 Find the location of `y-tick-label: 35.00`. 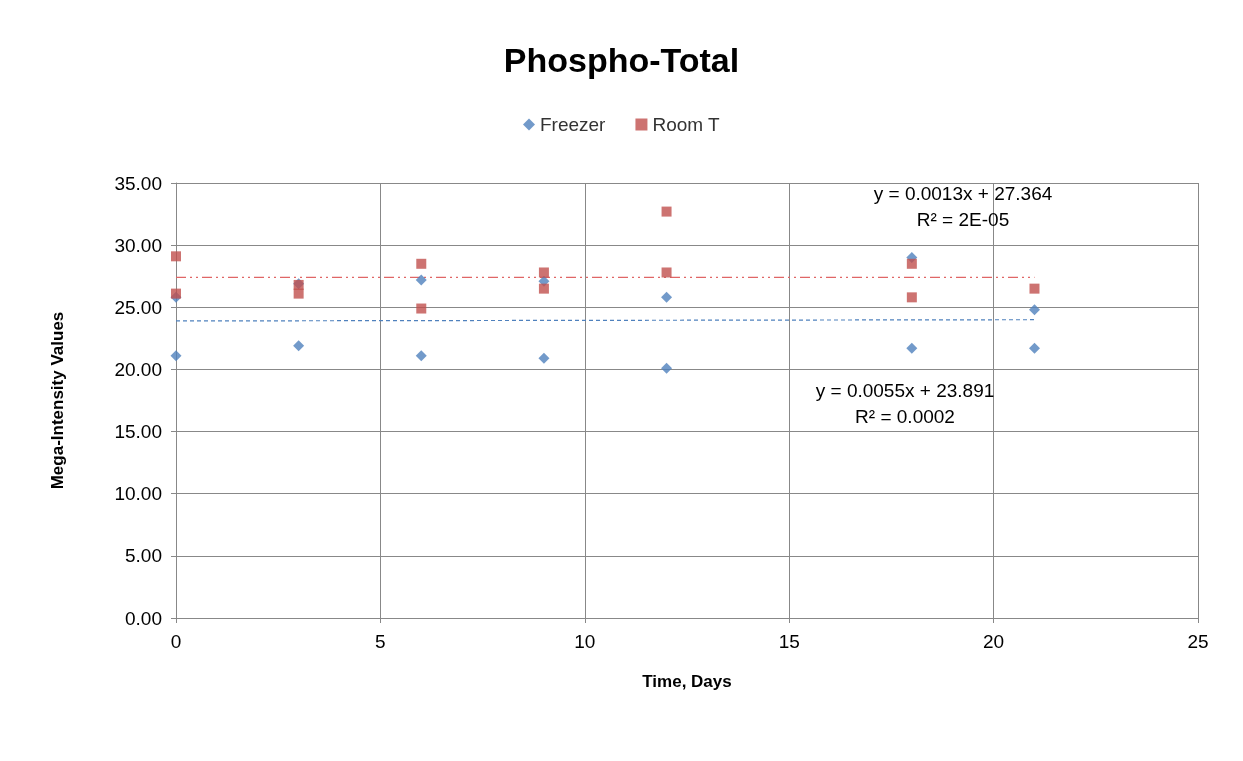

y-tick-label: 35.00 is located at coordinates (138, 183).